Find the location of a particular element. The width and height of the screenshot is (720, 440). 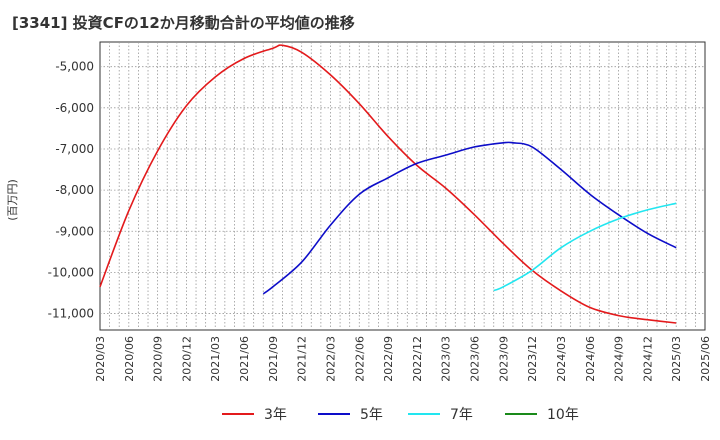

x-tick-label: 2024/09 is located at coordinates (619, 359).